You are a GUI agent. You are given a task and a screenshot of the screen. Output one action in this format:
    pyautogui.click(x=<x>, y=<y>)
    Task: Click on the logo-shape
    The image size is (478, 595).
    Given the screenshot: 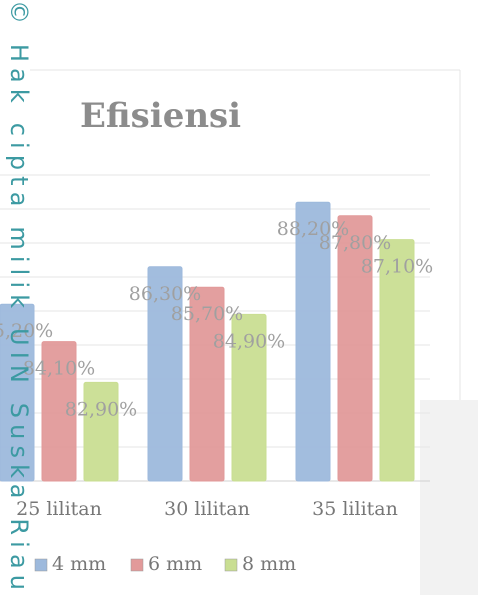 What is the action you would take?
    pyautogui.click(x=449, y=497)
    